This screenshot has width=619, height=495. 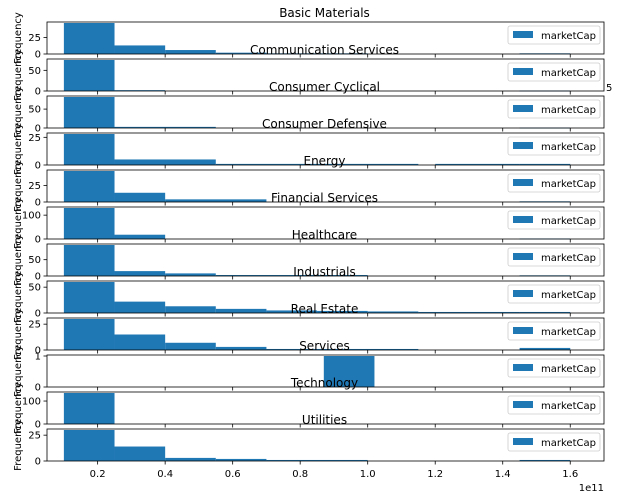 What do you see at coordinates (591, 488) in the screenshot?
I see `x-axis-multiplier: 1e11` at bounding box center [591, 488].